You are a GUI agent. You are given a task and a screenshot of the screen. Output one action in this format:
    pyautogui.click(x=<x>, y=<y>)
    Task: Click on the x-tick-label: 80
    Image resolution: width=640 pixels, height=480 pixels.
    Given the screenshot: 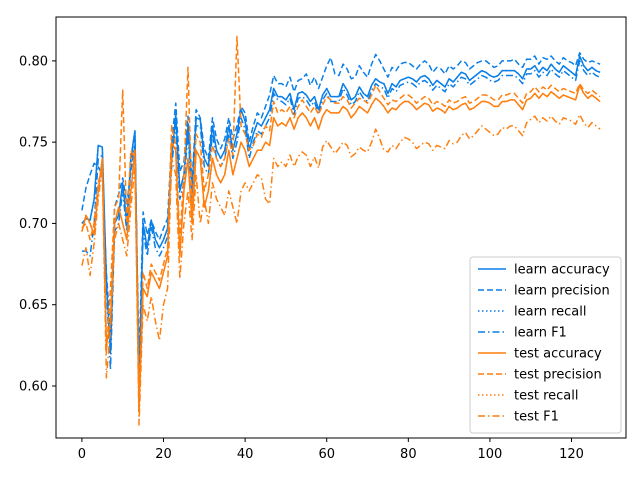 What is the action you would take?
    pyautogui.click(x=408, y=454)
    